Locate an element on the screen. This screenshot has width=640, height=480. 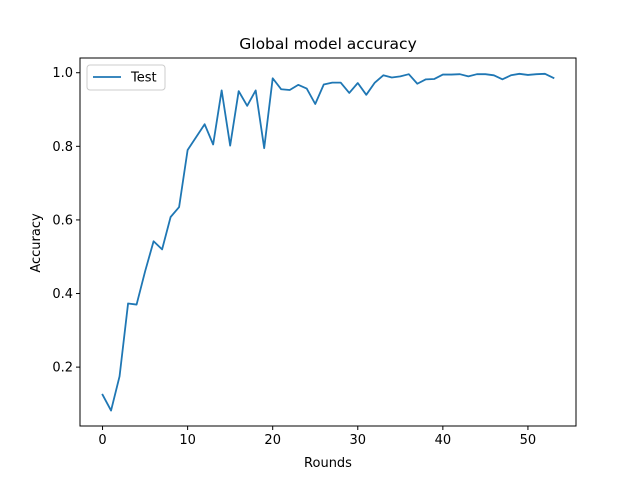
y-tick-label: 0.4 is located at coordinates (62, 294).